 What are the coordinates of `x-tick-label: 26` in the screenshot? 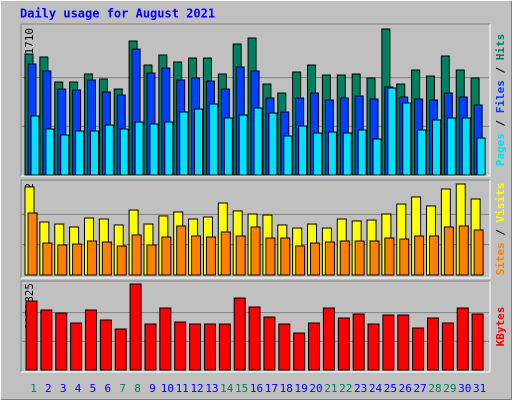 It's located at (405, 388).